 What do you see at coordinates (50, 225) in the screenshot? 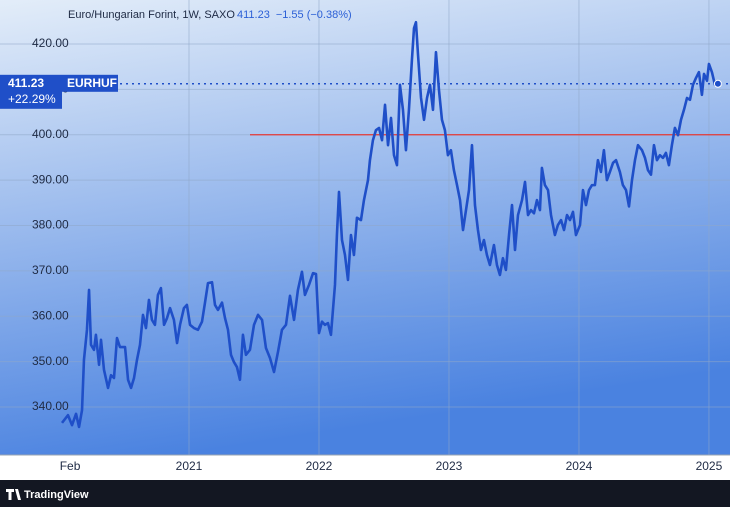
I see `y-tick-label: 380.00` at bounding box center [50, 225].